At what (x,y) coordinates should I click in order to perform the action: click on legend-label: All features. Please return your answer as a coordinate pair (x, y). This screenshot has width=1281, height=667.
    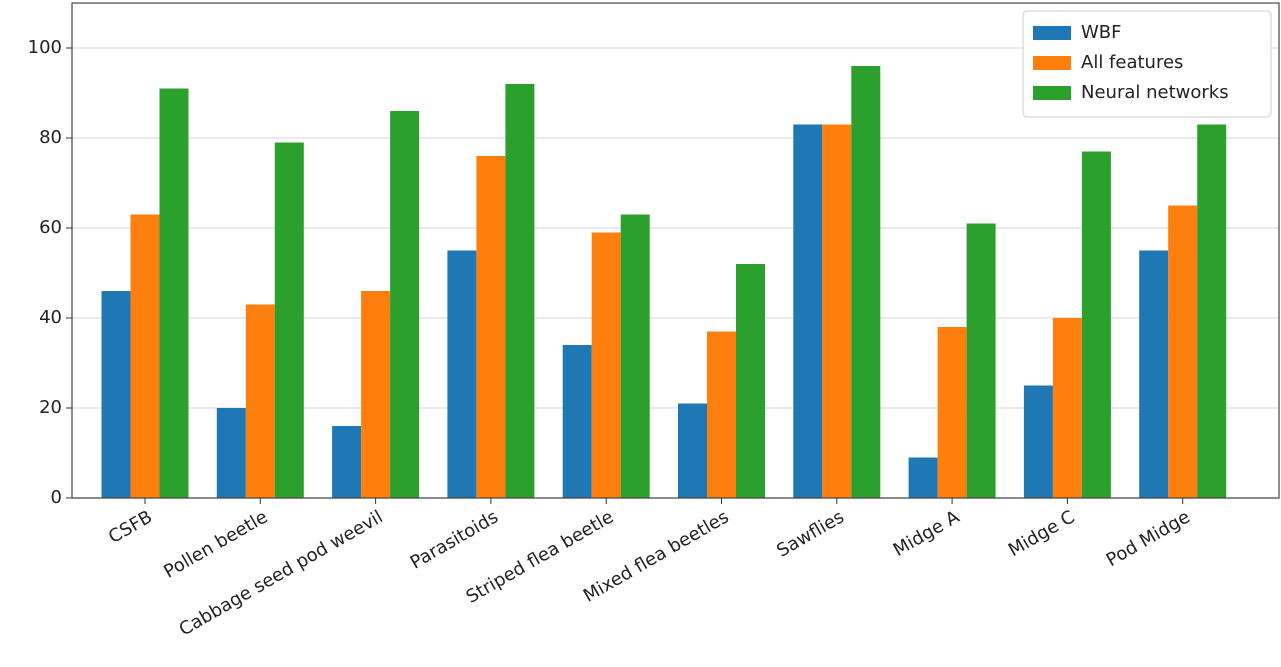
    Looking at the image, I should click on (1132, 62).